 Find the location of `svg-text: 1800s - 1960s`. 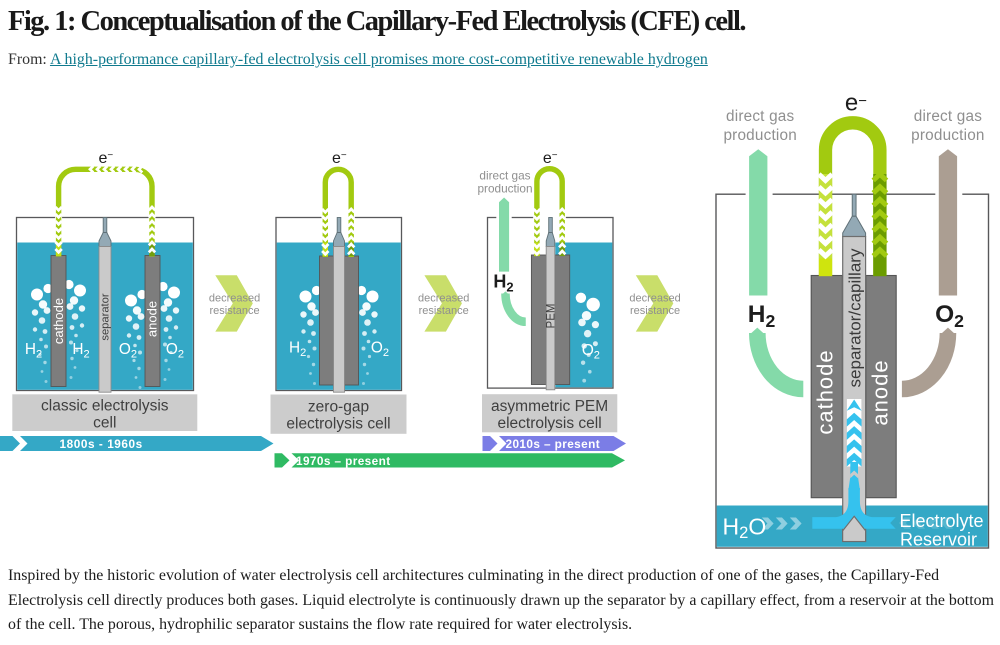

svg-text: 1800s - 1960s is located at coordinates (101, 444).